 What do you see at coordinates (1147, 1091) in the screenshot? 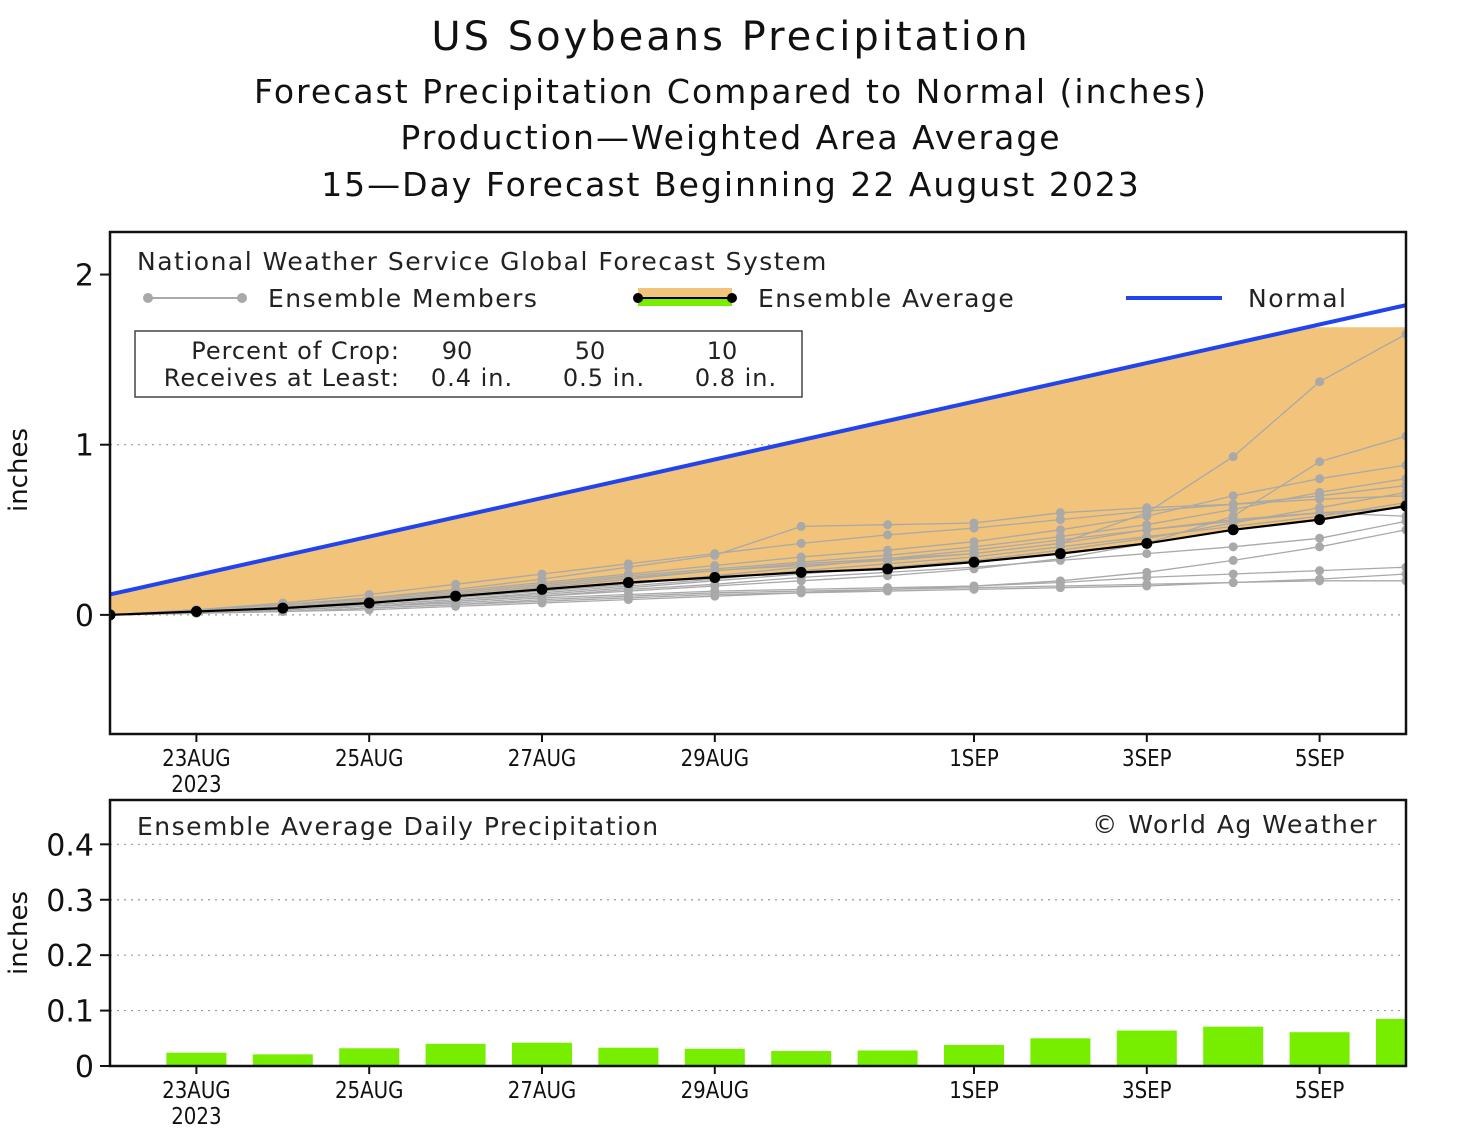
I see `bottom-x-tick-label: 3SEP` at bounding box center [1147, 1091].